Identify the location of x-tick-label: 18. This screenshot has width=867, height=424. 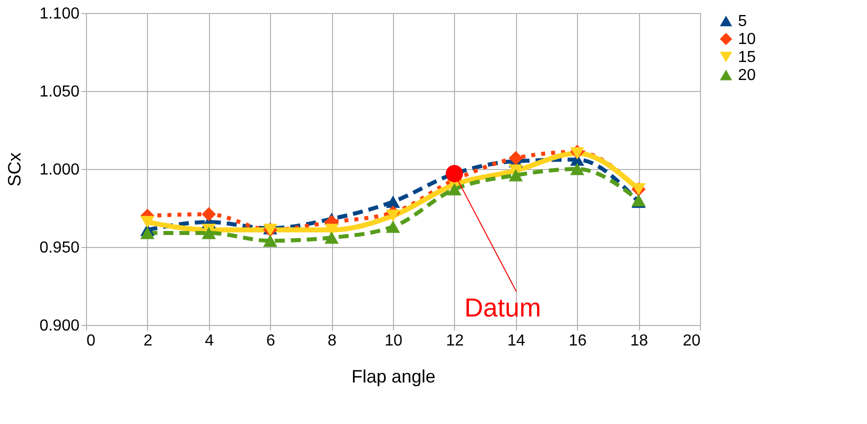
(639, 341).